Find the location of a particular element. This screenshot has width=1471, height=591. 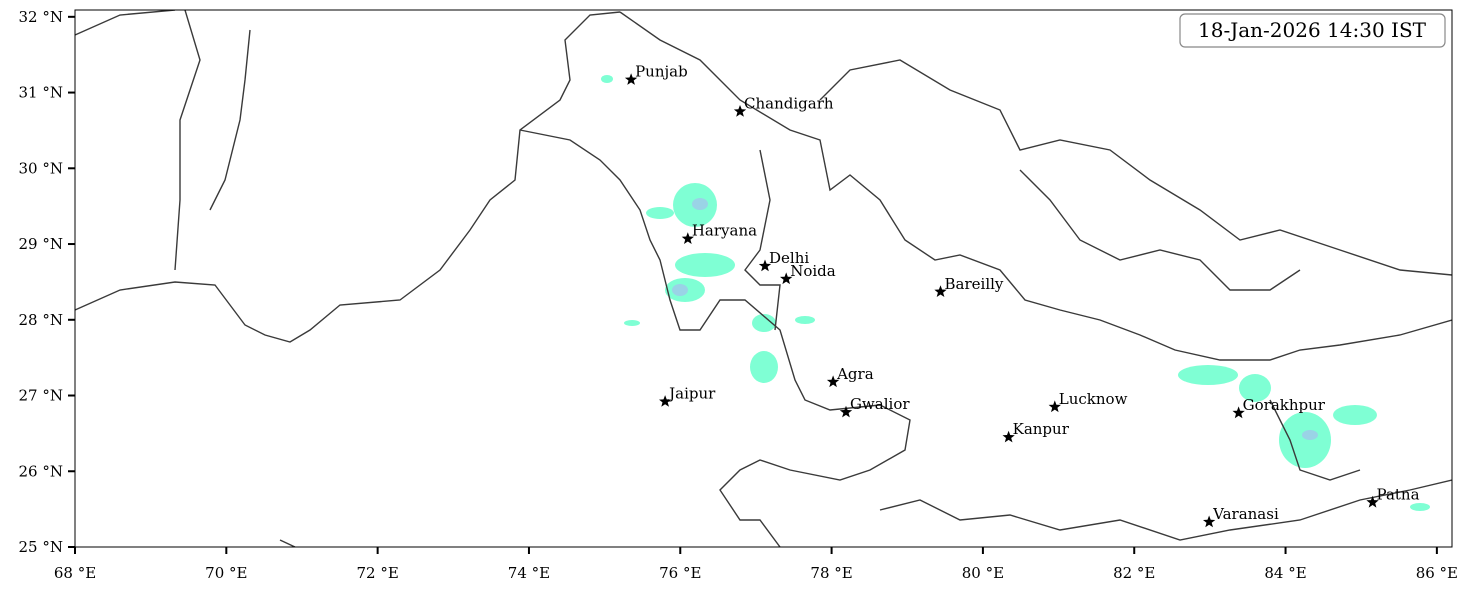

x-tick-label: 76 °E is located at coordinates (680, 573).